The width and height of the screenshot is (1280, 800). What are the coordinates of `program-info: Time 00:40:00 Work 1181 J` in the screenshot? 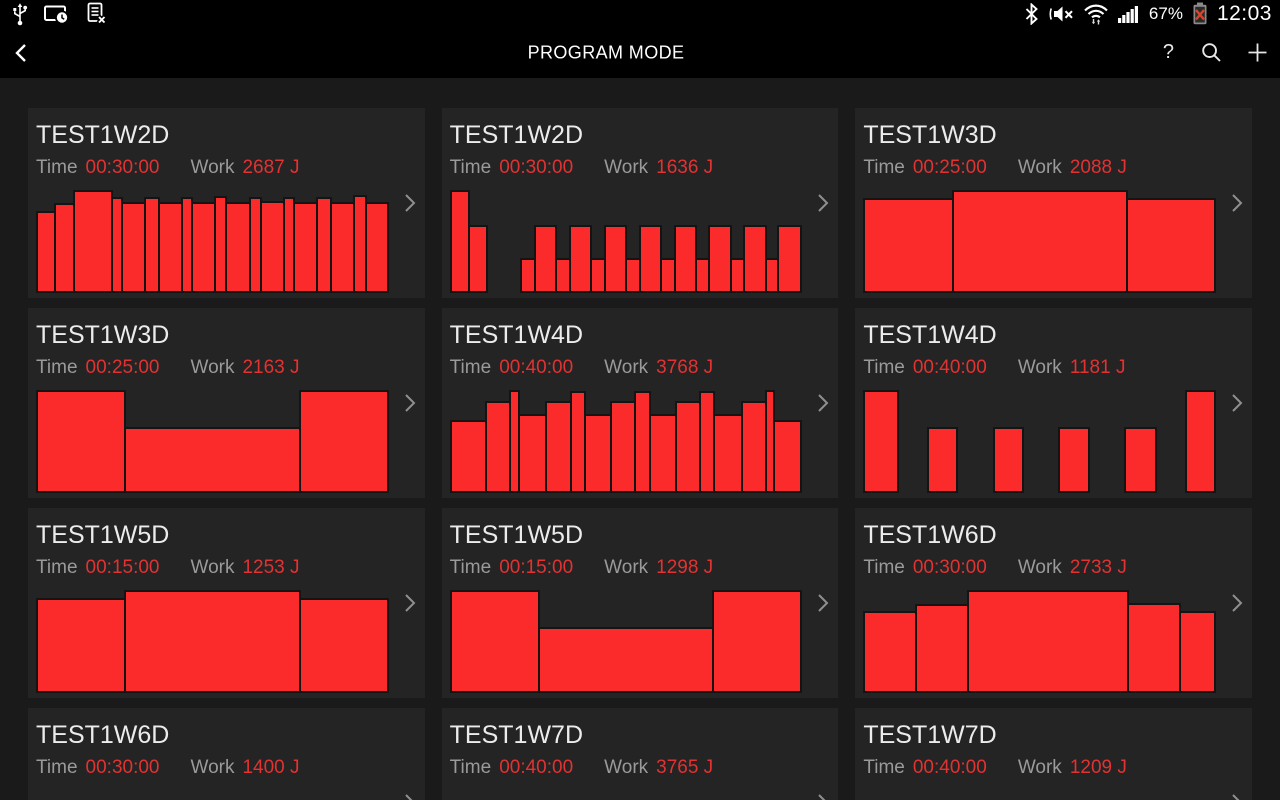 It's located at (1053, 368).